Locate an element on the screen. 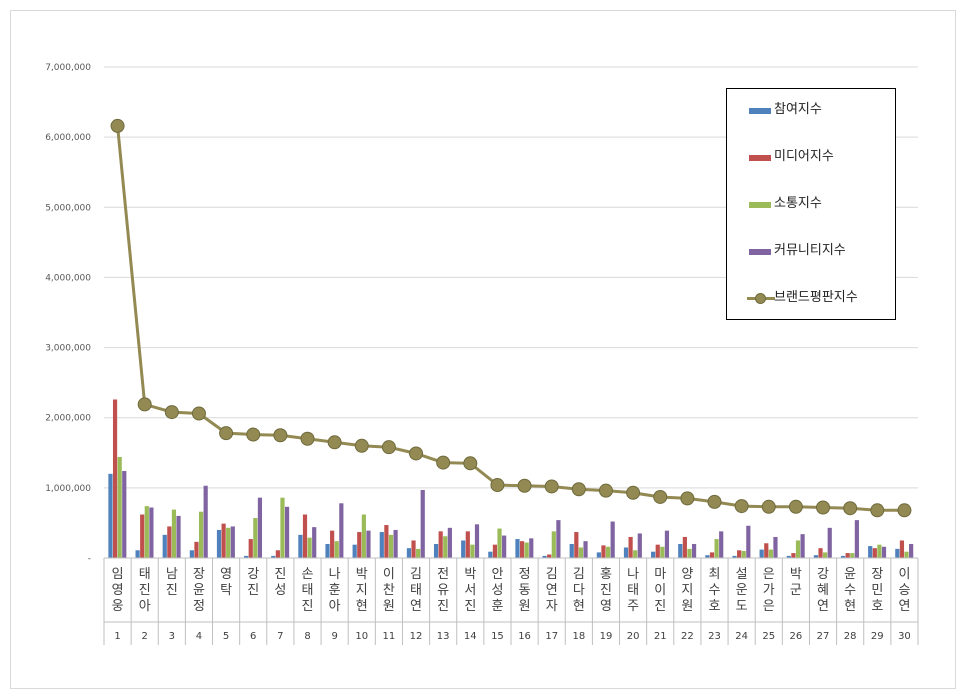  x-rank-label: 27 is located at coordinates (823, 636).